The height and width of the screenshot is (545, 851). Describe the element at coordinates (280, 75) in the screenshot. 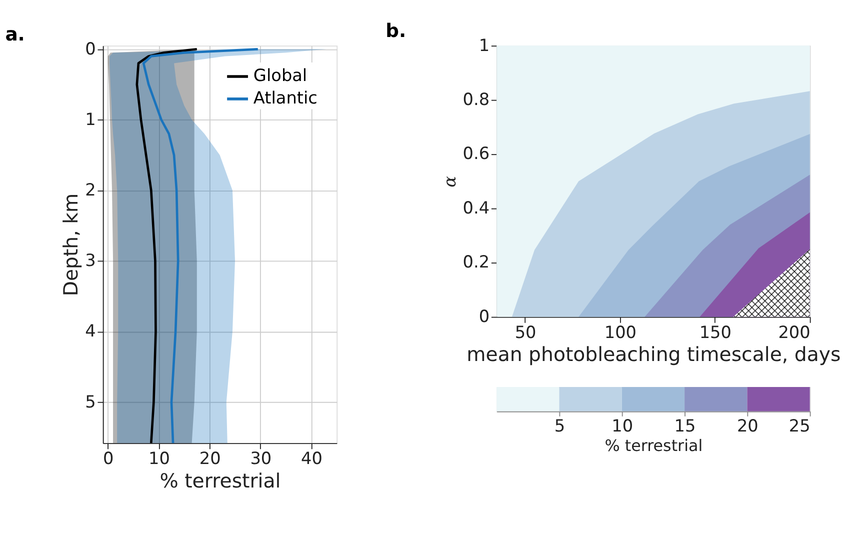

I see `legend-label: Global` at that location.